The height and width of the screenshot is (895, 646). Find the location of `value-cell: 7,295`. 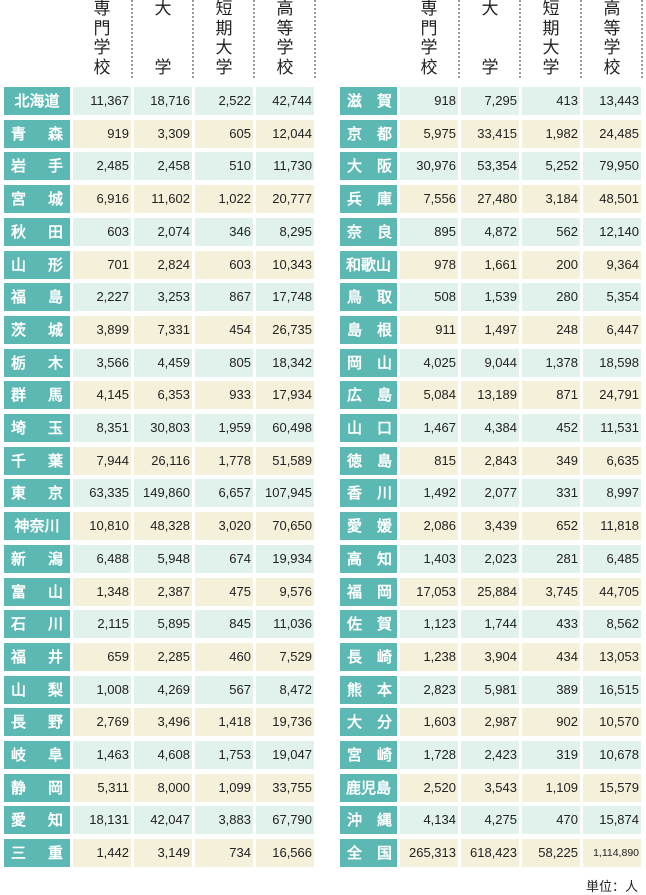

value-cell: 7,295 is located at coordinates (490, 101).